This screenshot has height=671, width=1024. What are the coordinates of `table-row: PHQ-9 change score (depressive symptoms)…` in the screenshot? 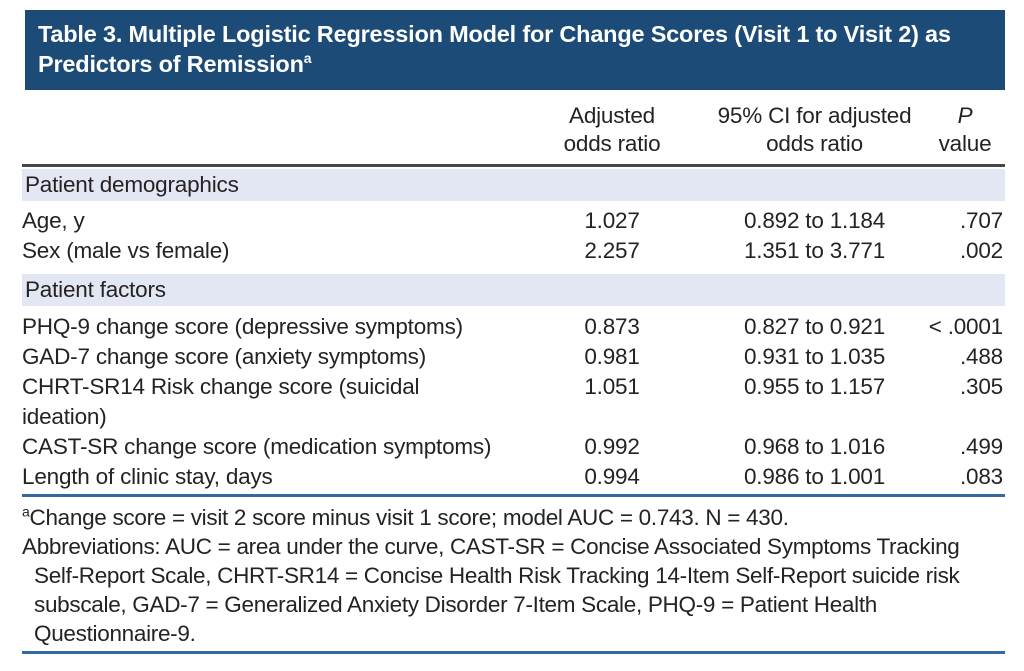 It's located at (513, 327).